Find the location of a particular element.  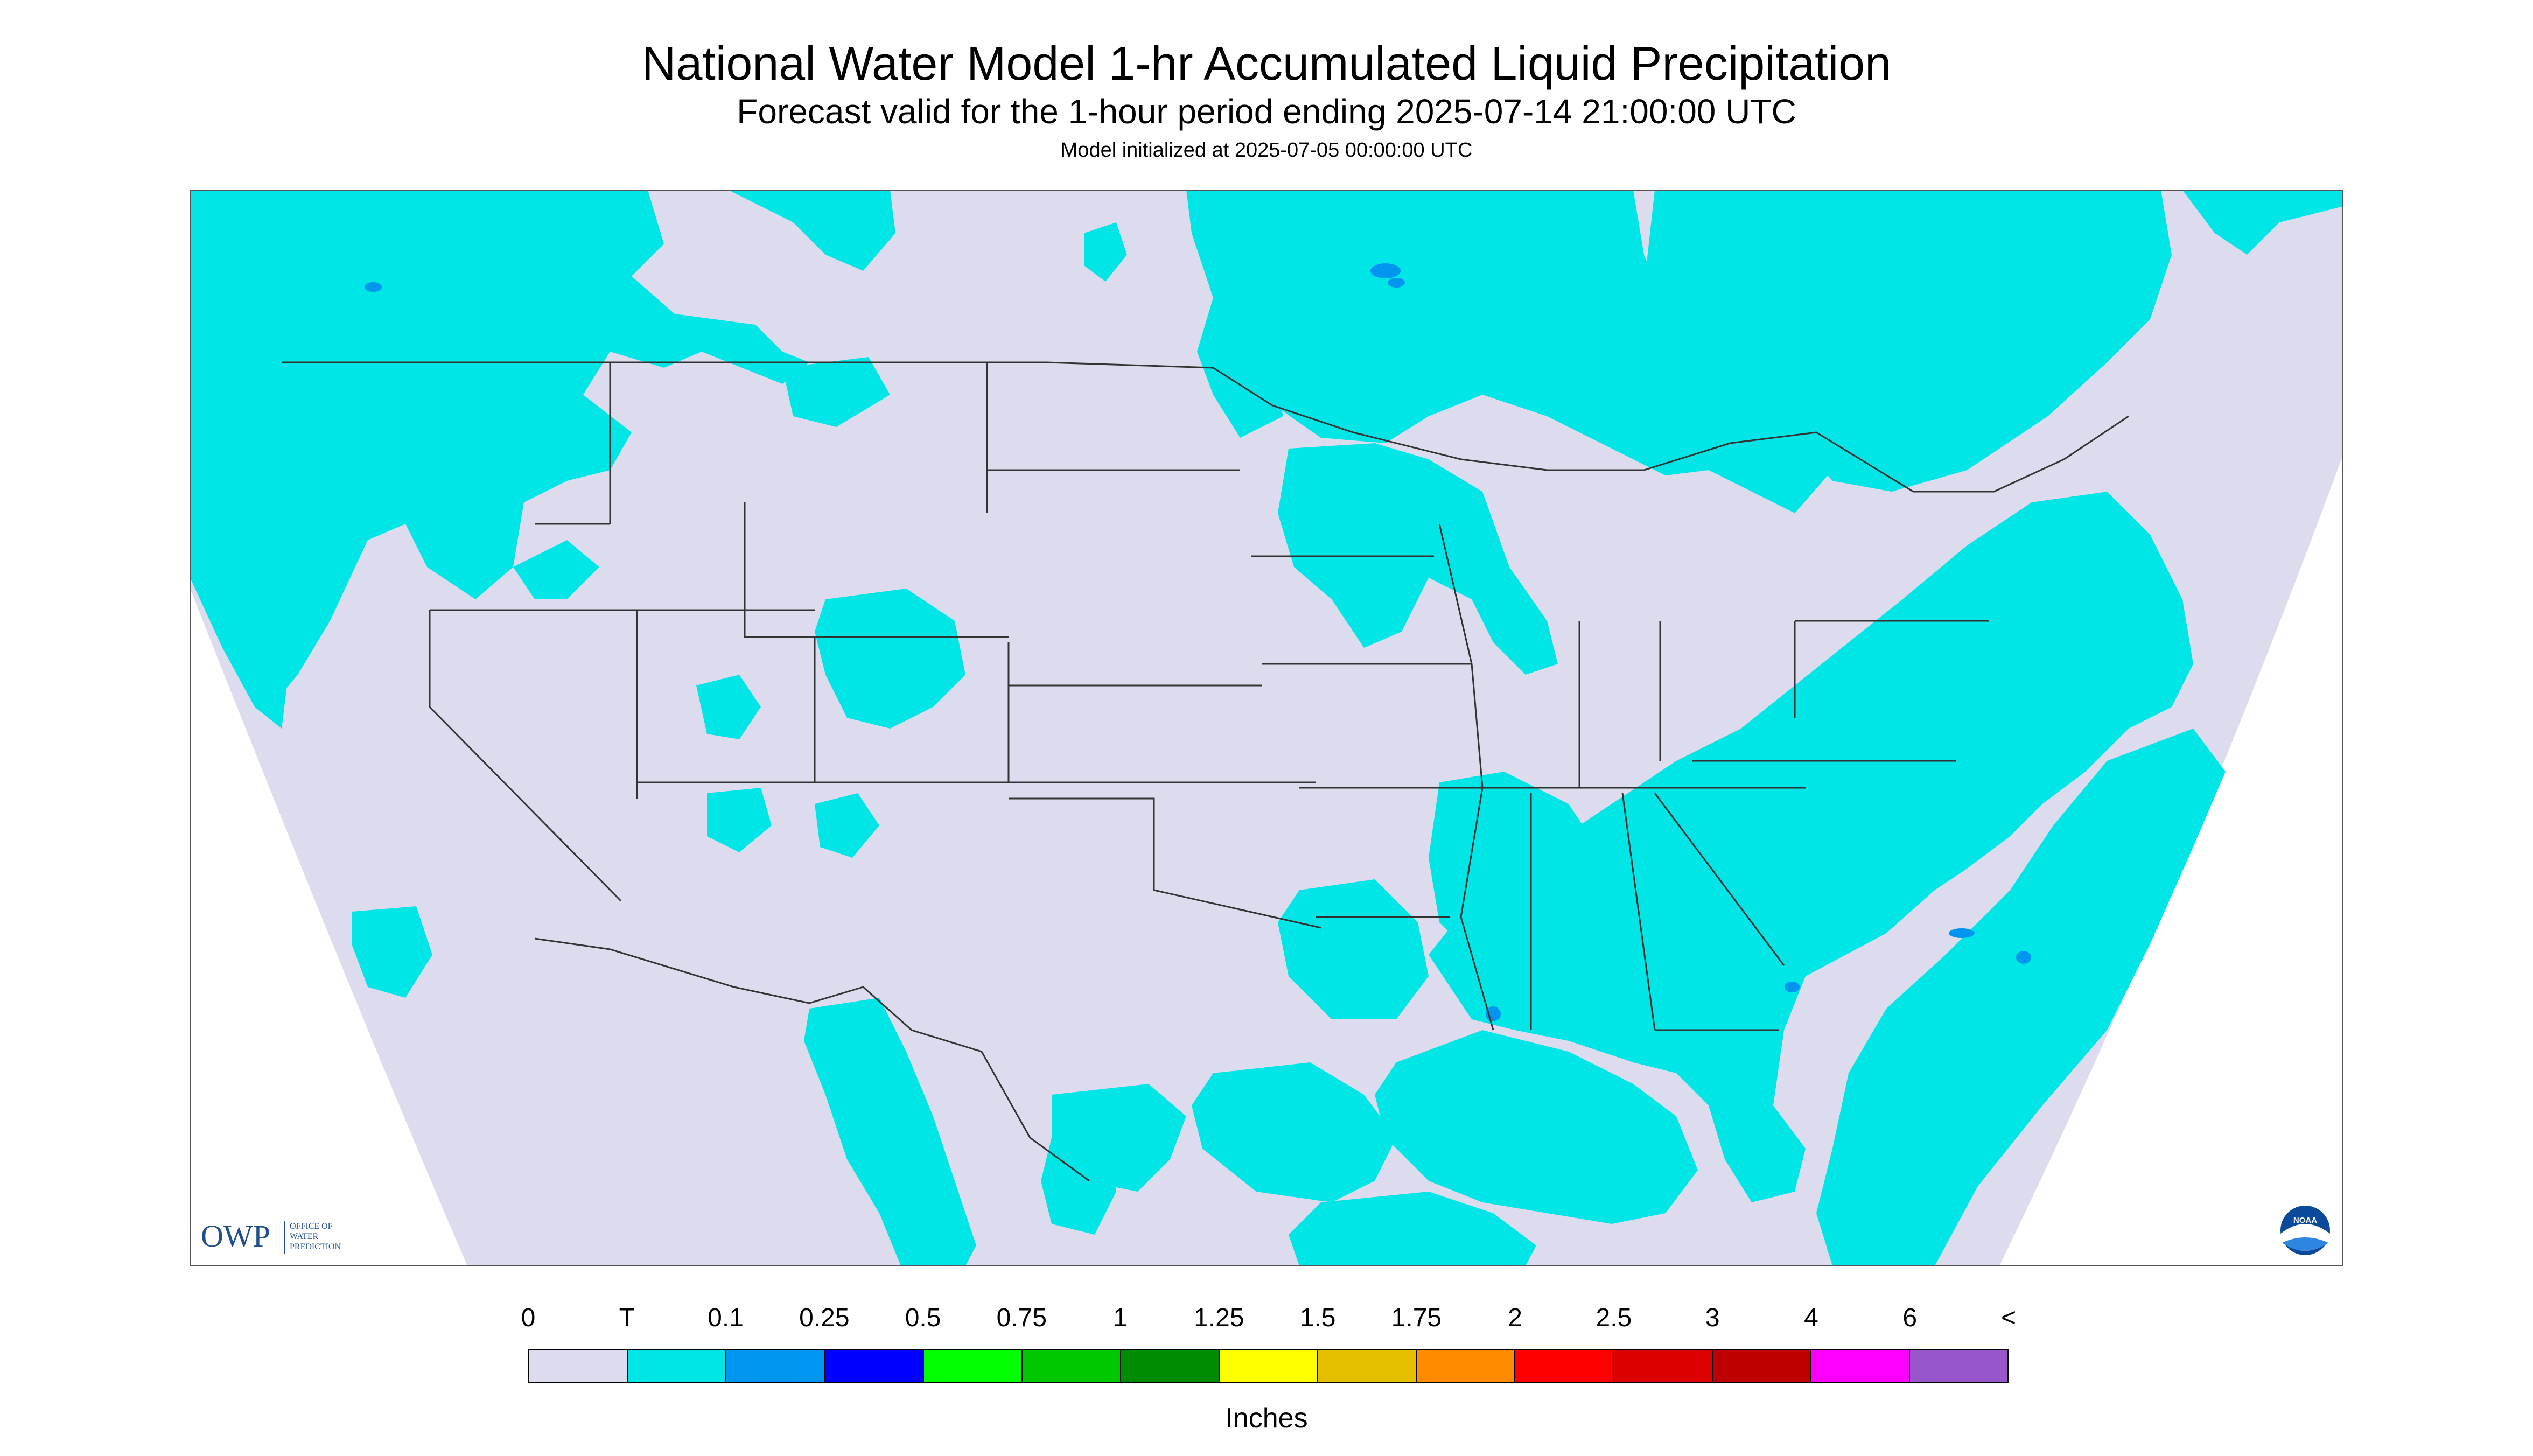

precip-area-pacific-nw is located at coordinates (500, 448).